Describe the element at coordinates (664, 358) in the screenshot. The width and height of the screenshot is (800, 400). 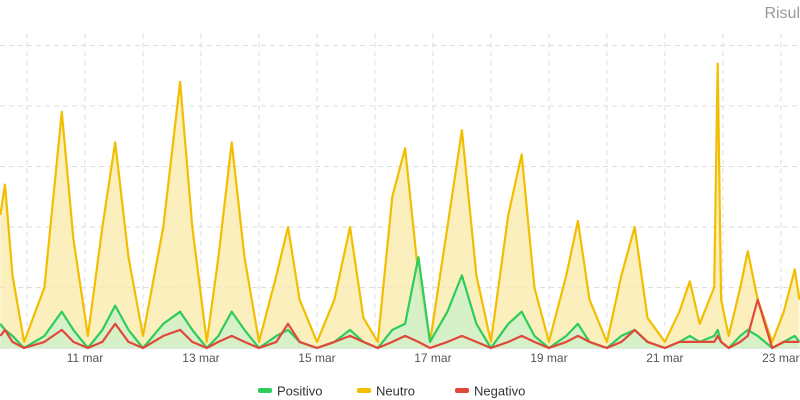
I see `x-tick-label: 21 mar` at that location.